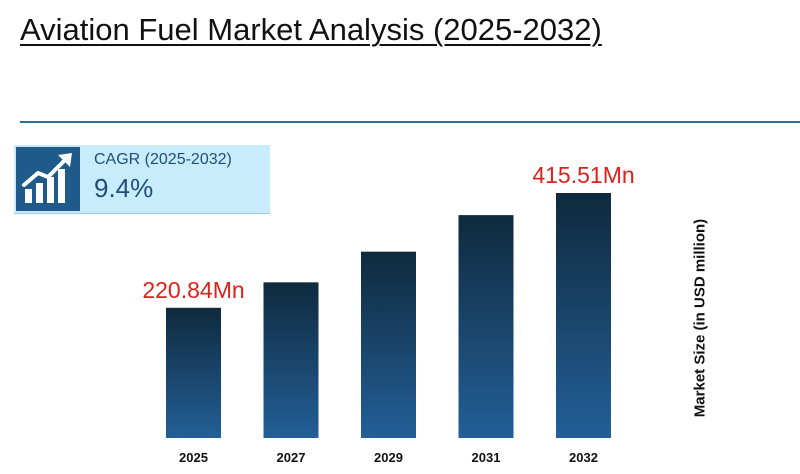  What do you see at coordinates (193, 372) in the screenshot?
I see `bar-2025` at bounding box center [193, 372].